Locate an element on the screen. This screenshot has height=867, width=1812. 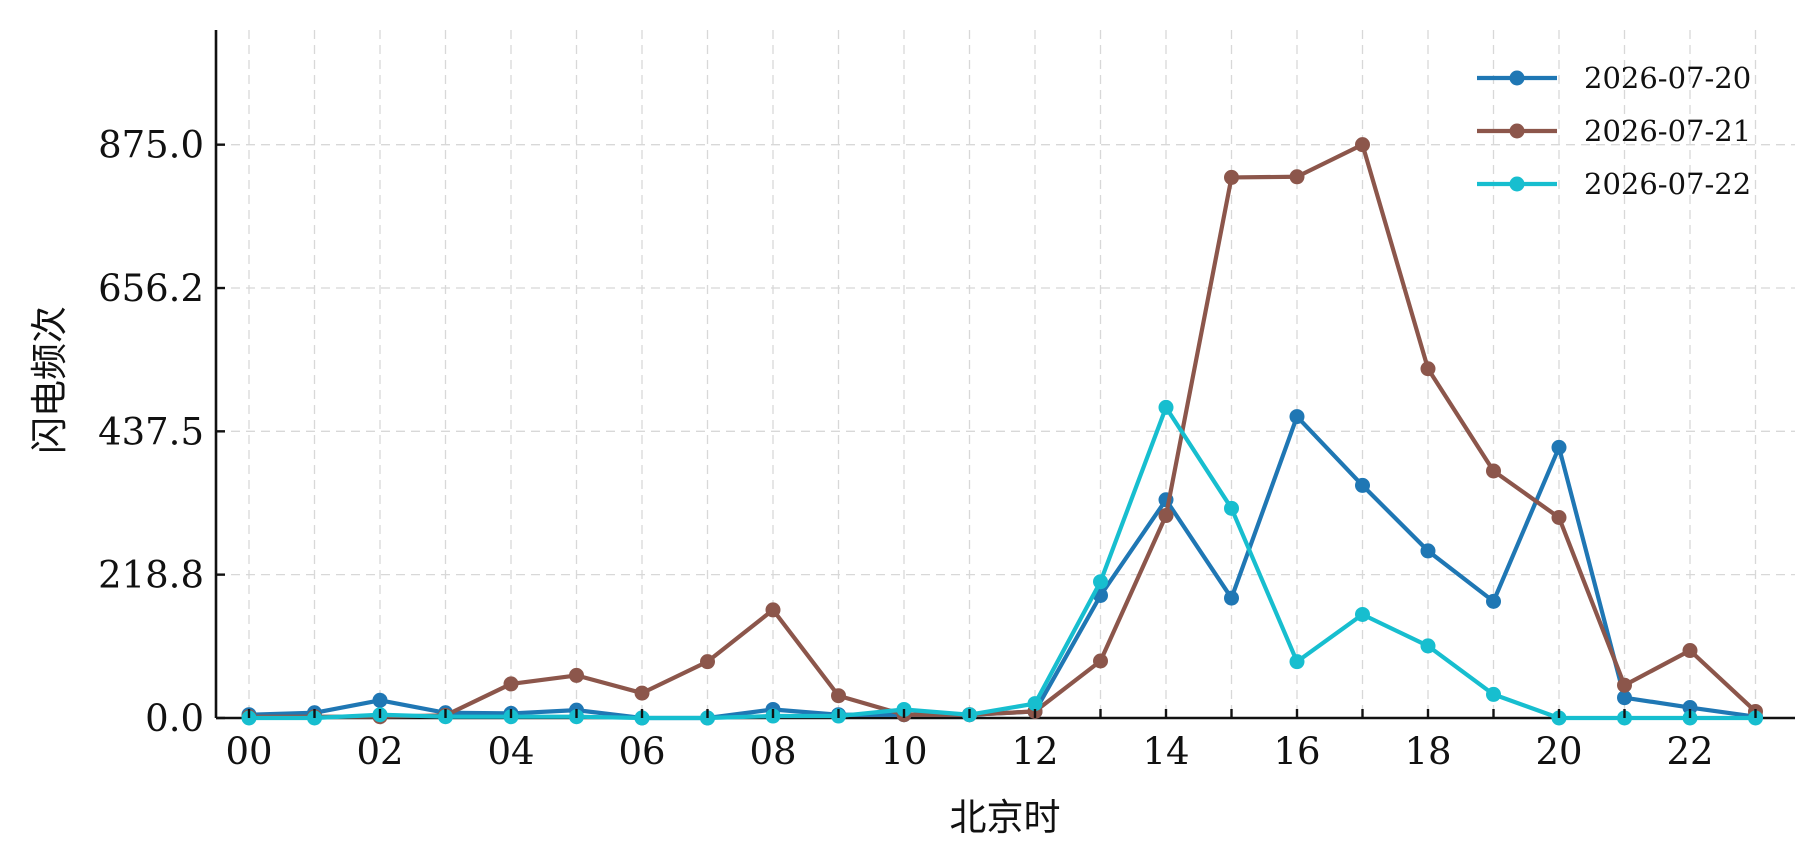
x-tick-label: 14 is located at coordinates (1165, 751).